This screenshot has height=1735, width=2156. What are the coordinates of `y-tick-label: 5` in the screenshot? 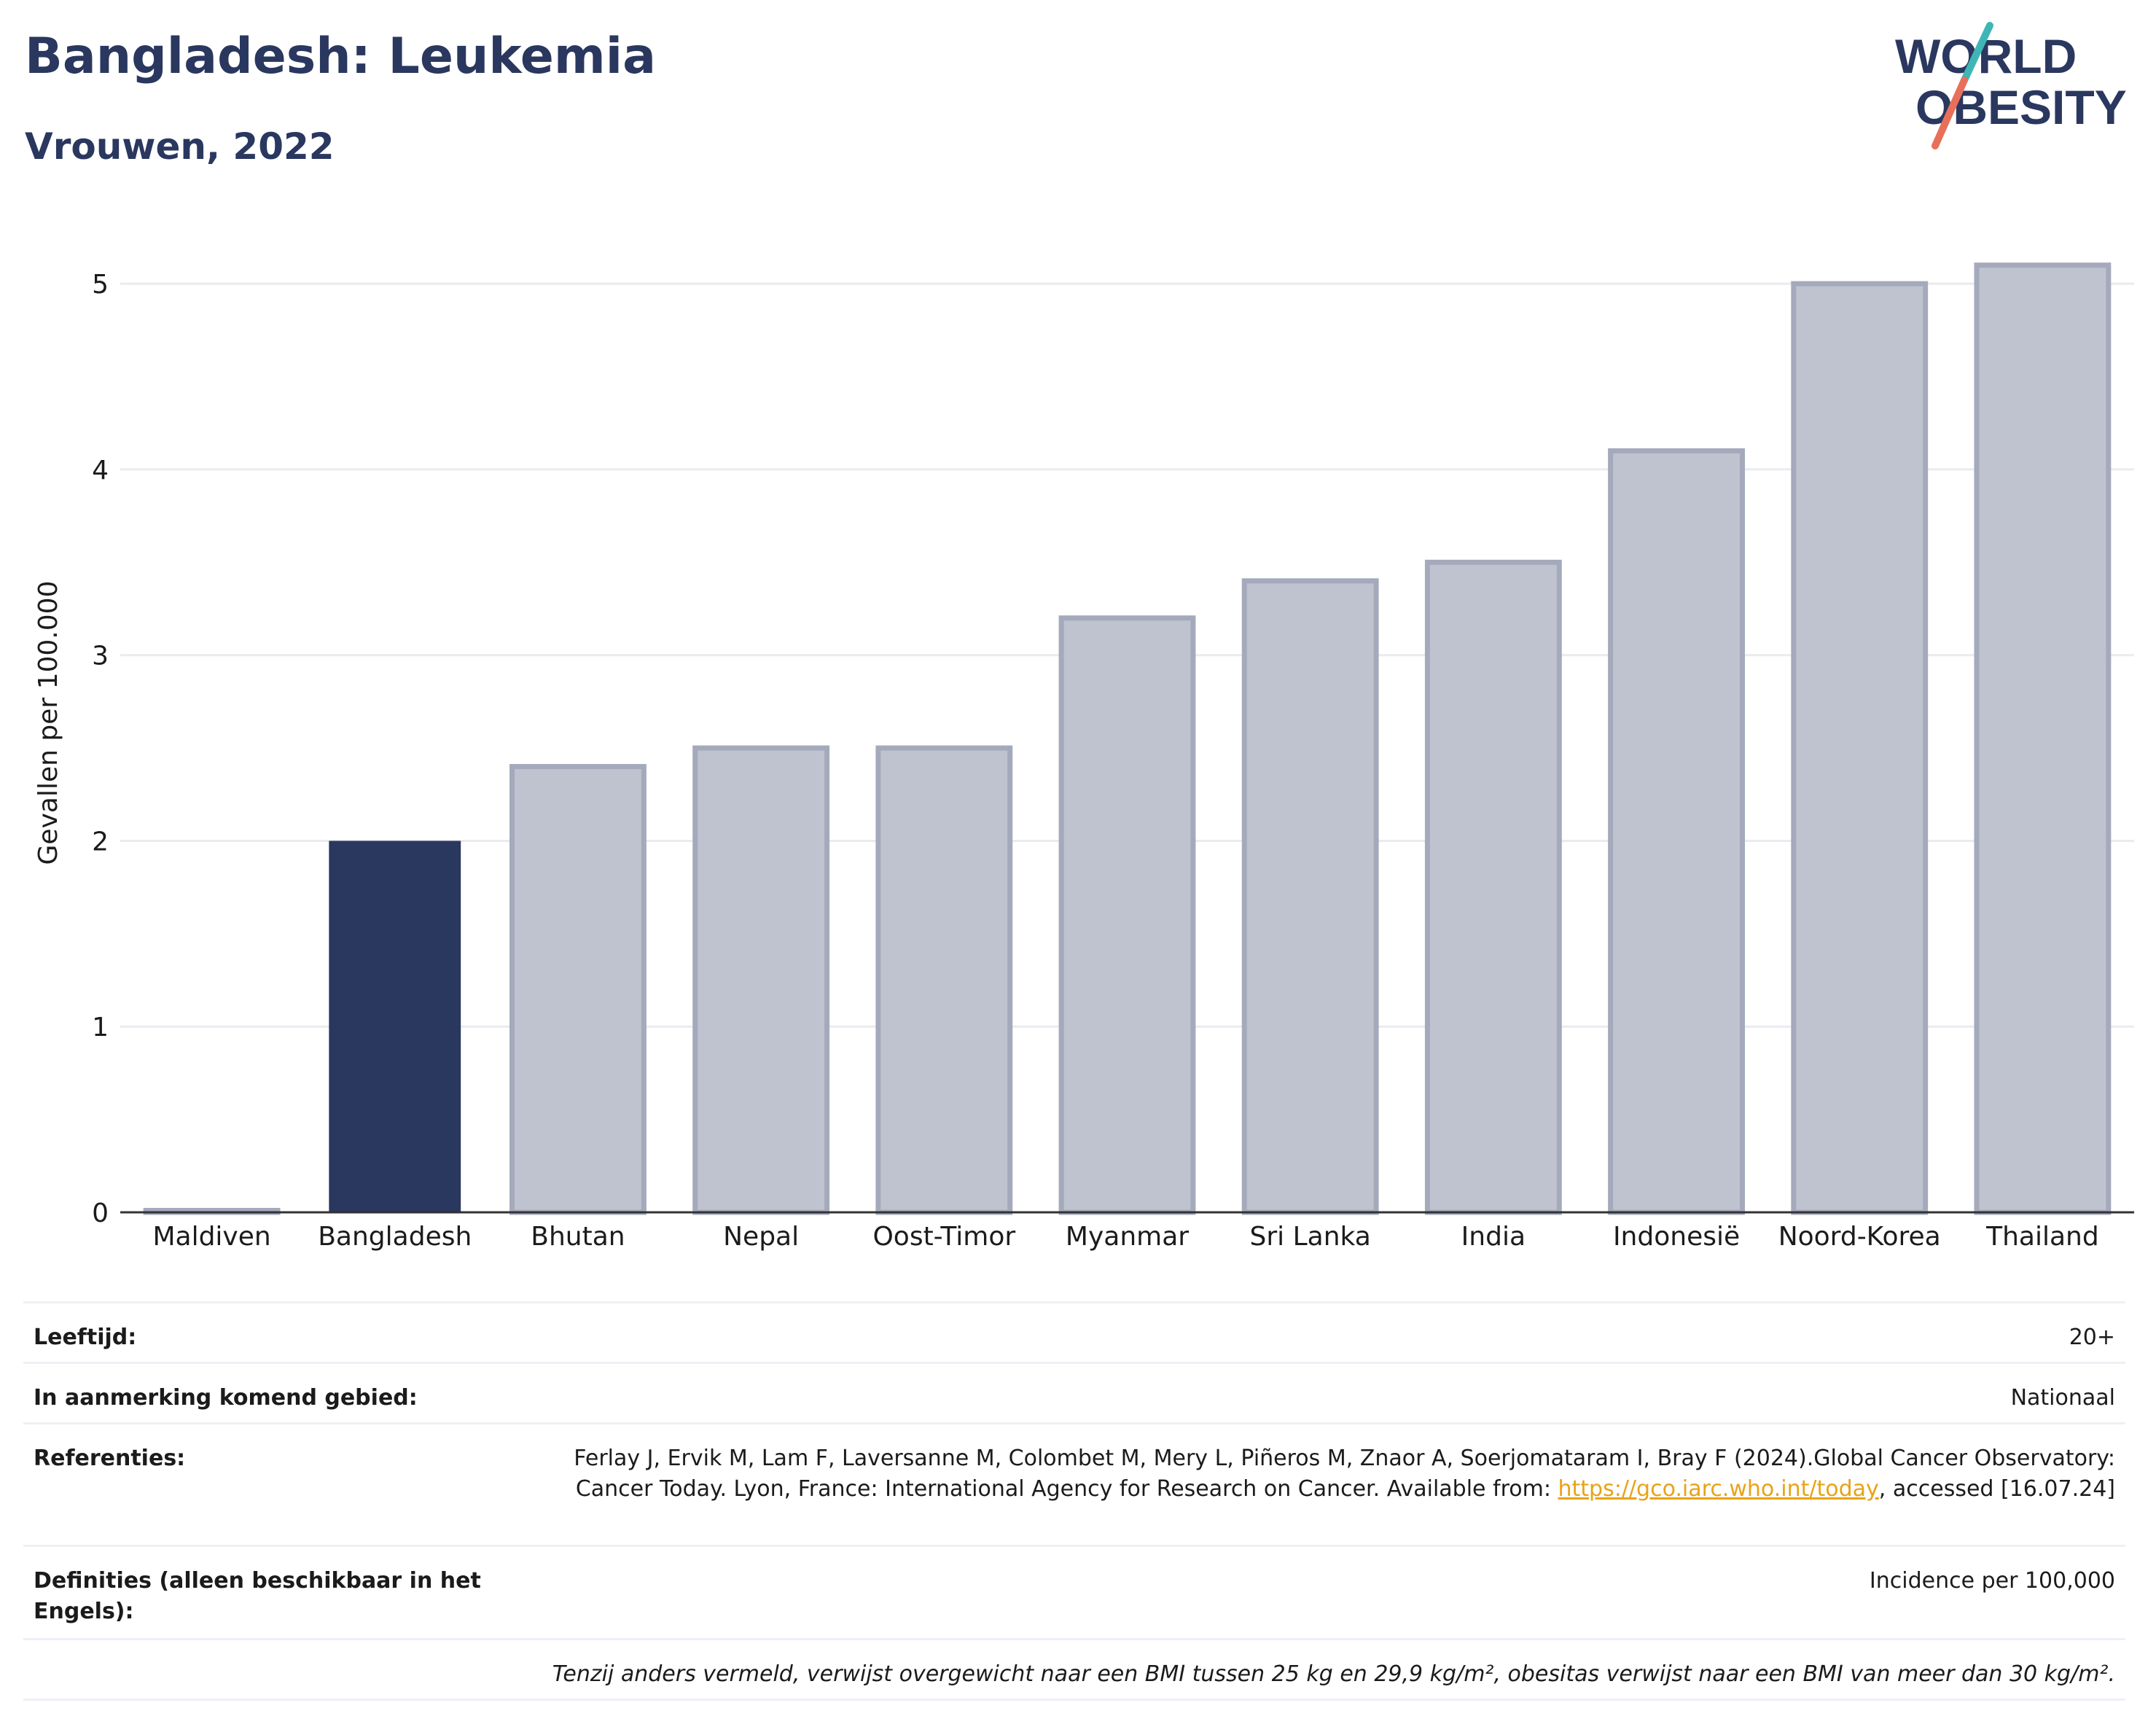 It's located at (101, 285).